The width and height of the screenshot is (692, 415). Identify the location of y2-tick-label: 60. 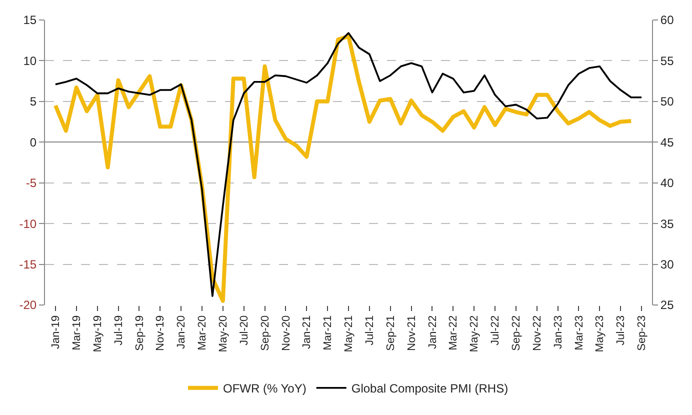
(667, 20).